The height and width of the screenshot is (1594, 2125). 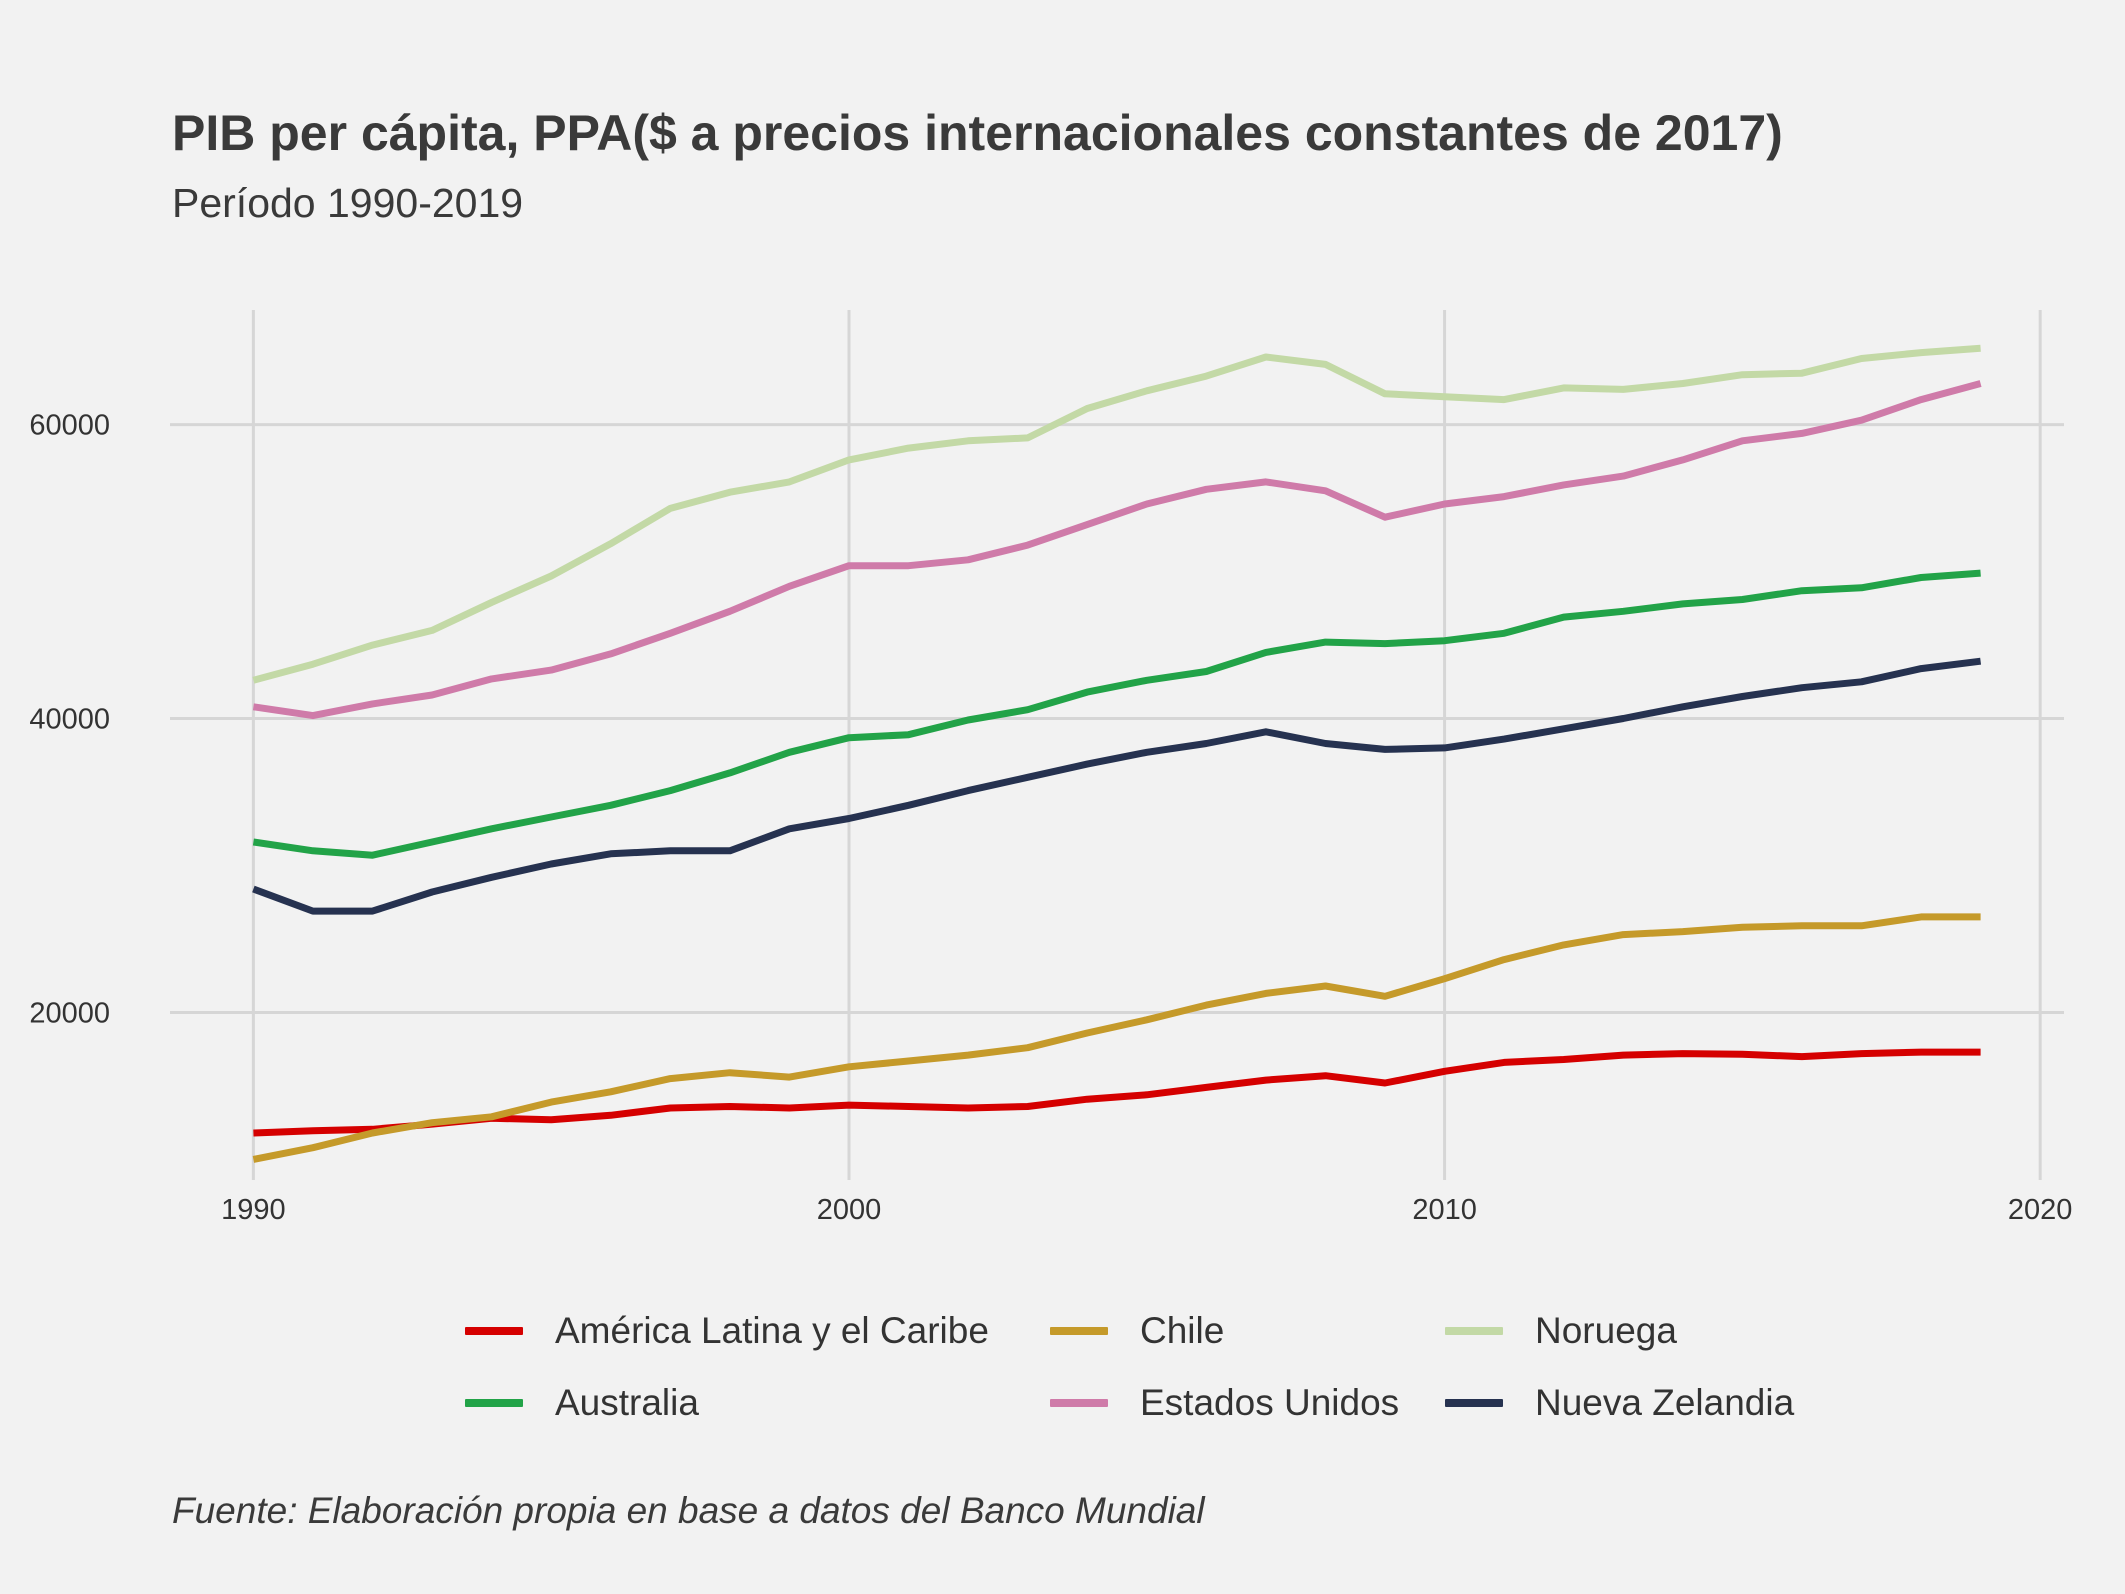 I want to click on legend-label: Australia, so click(x=627, y=1402).